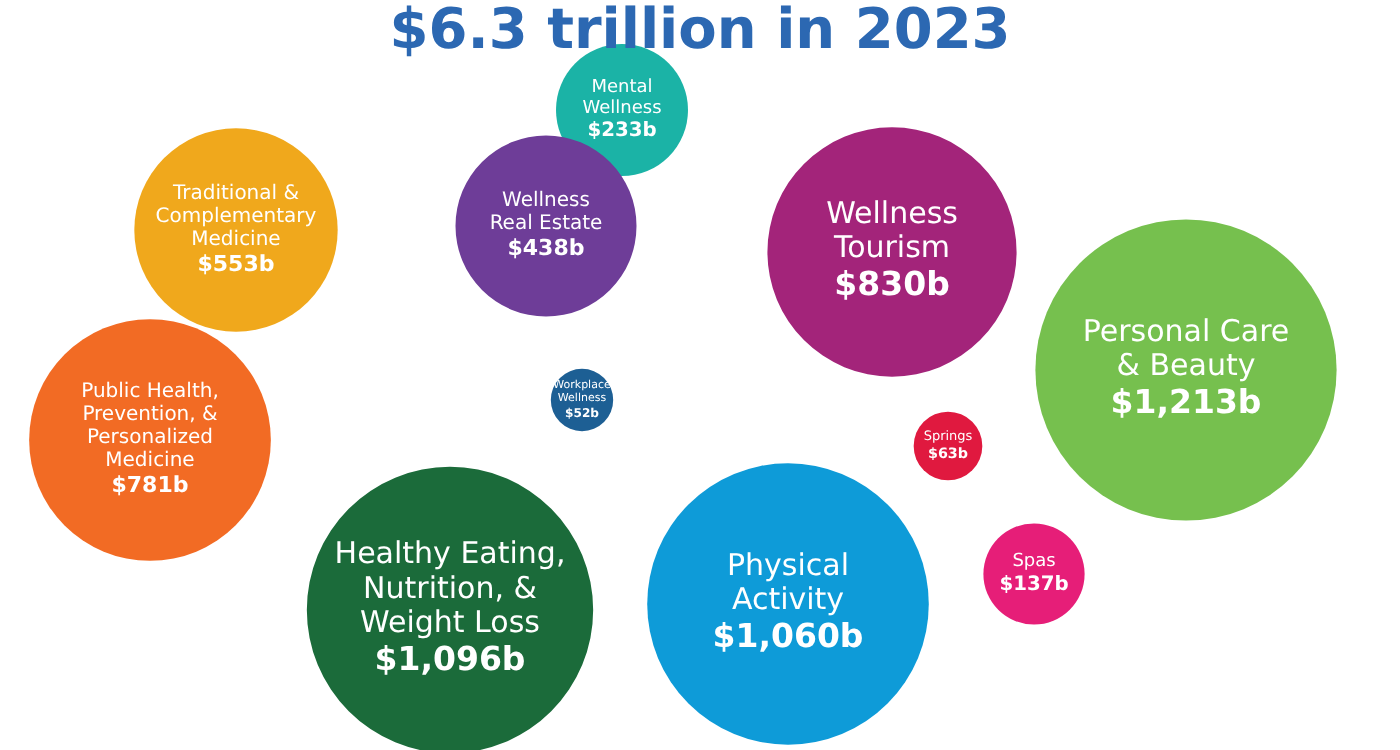 This screenshot has height=750, width=1400. I want to click on data-label: $233b, so click(622, 131).